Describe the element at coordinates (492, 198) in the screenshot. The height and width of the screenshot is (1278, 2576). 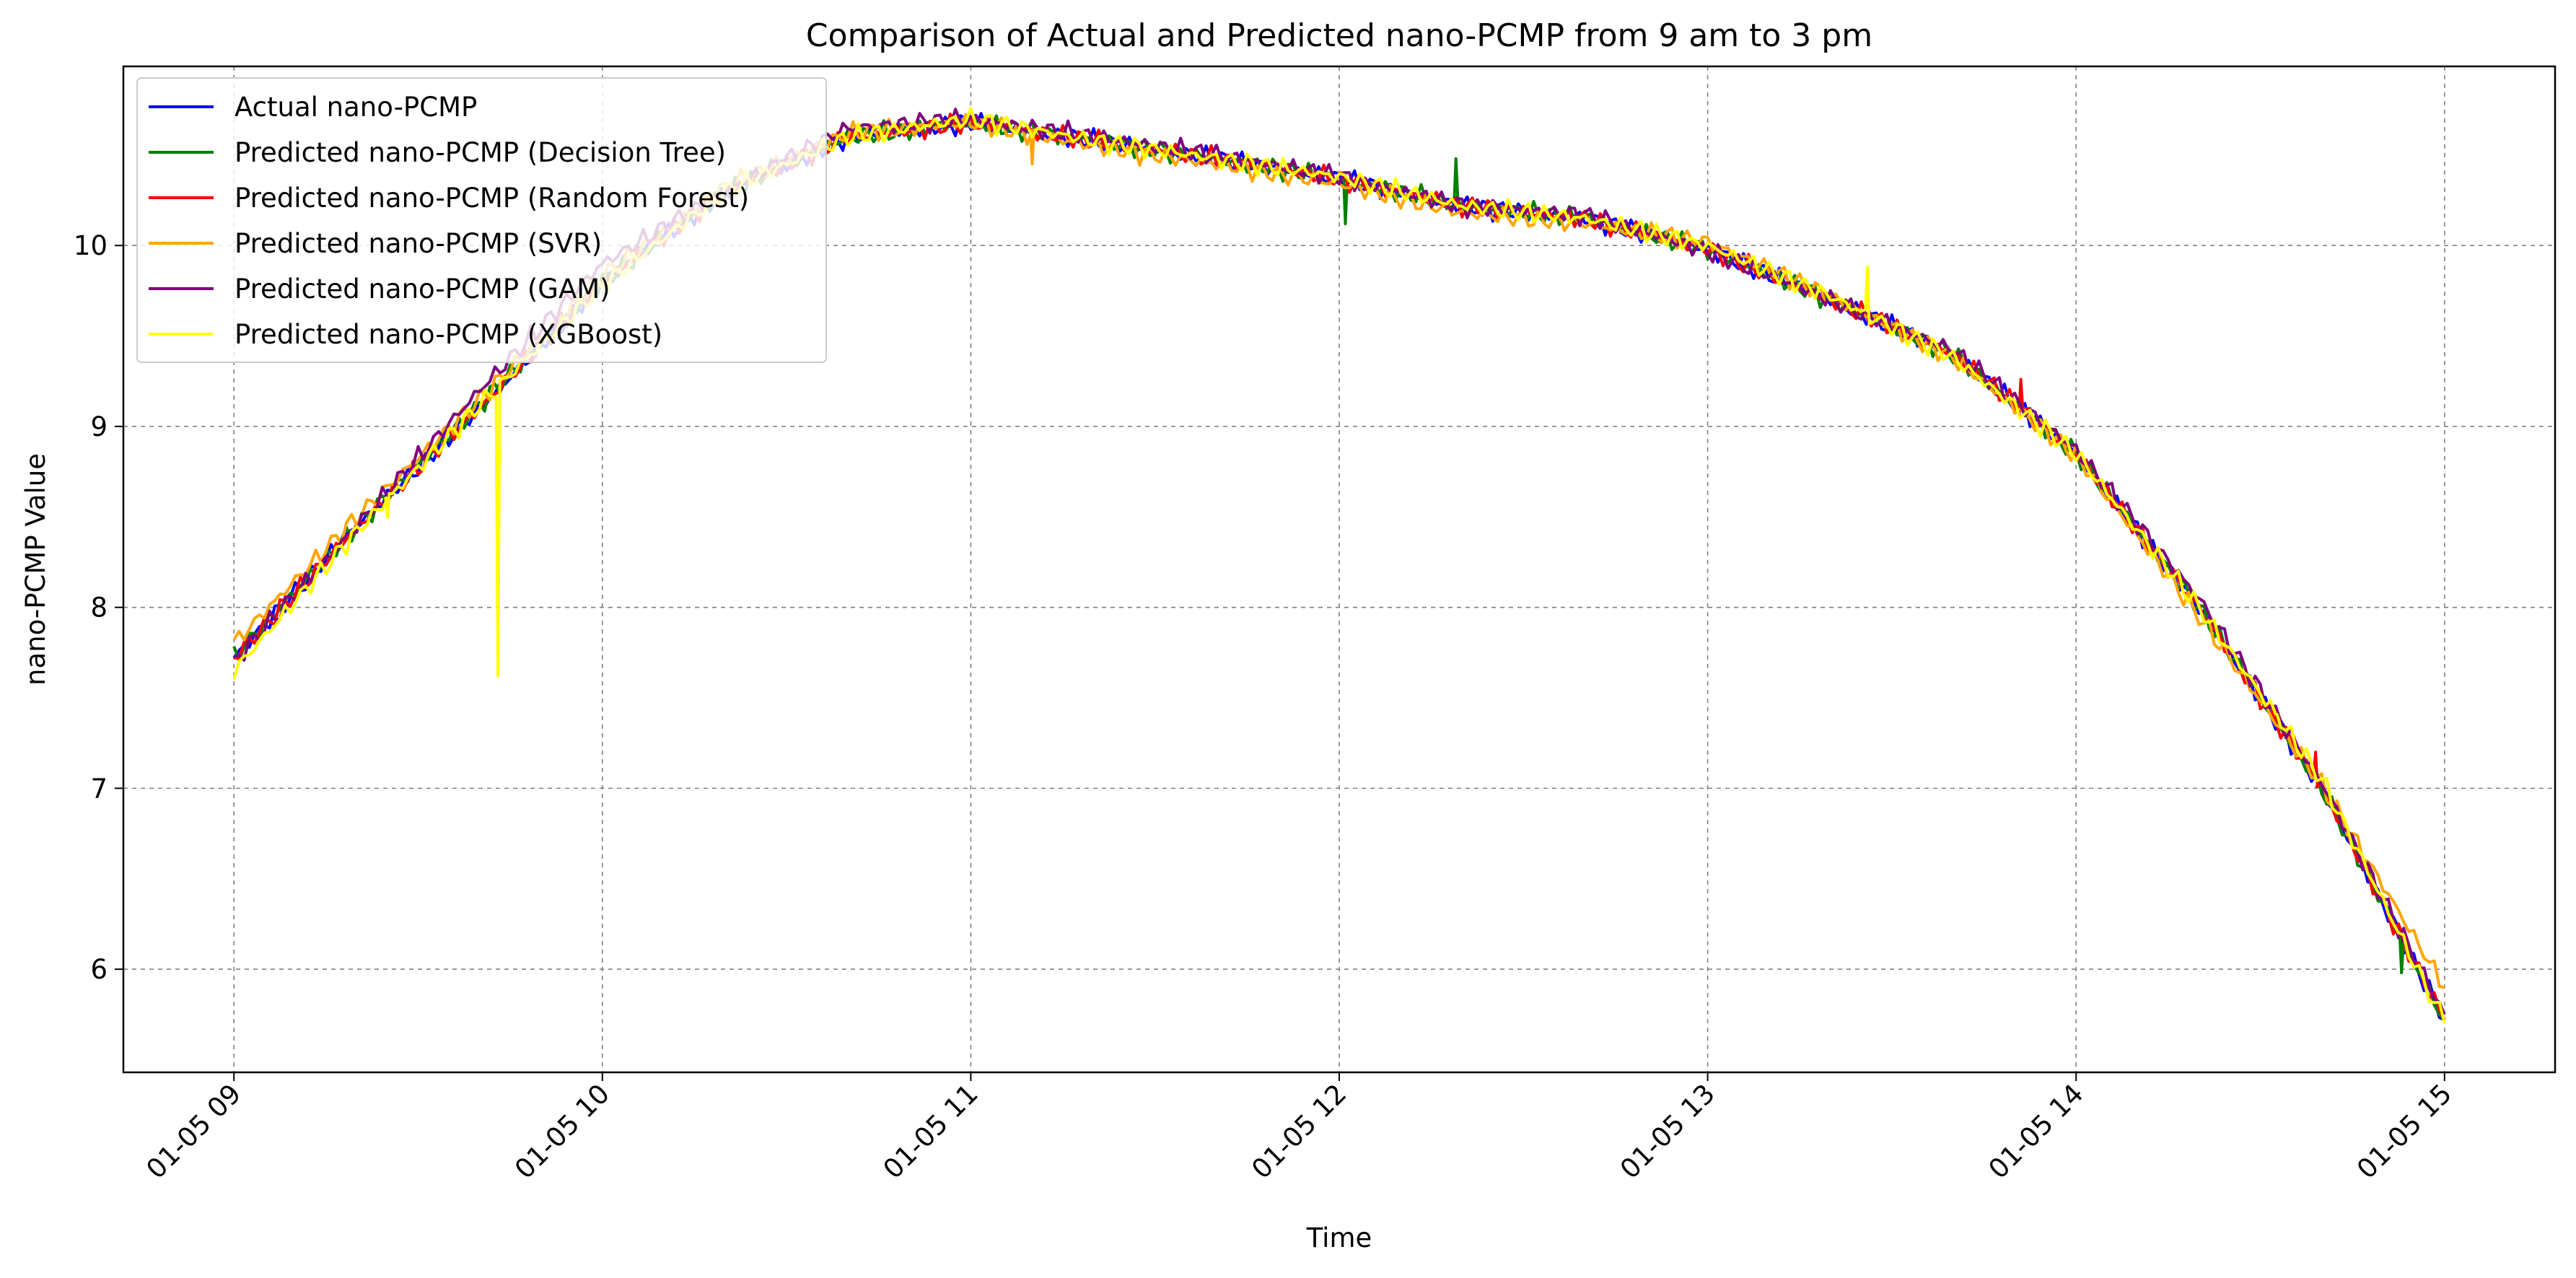
I see `legend-label: Predicted nano-PCMP (Random Forest)` at that location.